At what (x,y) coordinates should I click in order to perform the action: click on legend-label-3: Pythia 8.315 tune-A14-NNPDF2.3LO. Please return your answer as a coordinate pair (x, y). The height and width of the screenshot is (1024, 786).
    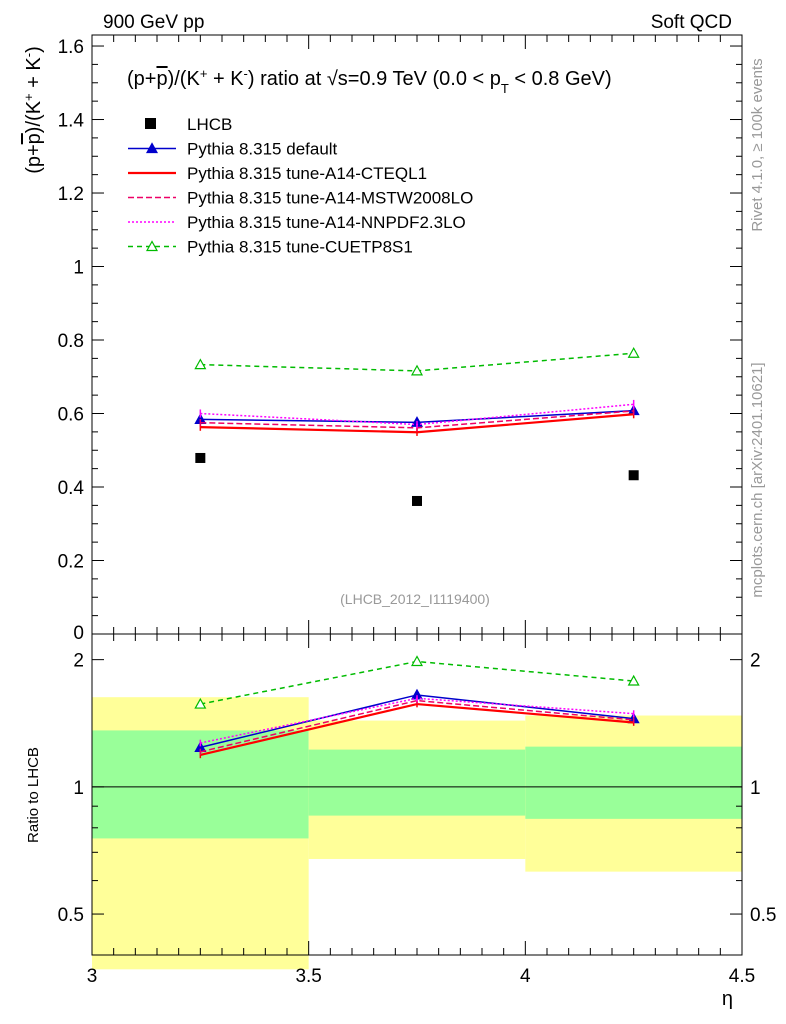
    Looking at the image, I should click on (326, 222).